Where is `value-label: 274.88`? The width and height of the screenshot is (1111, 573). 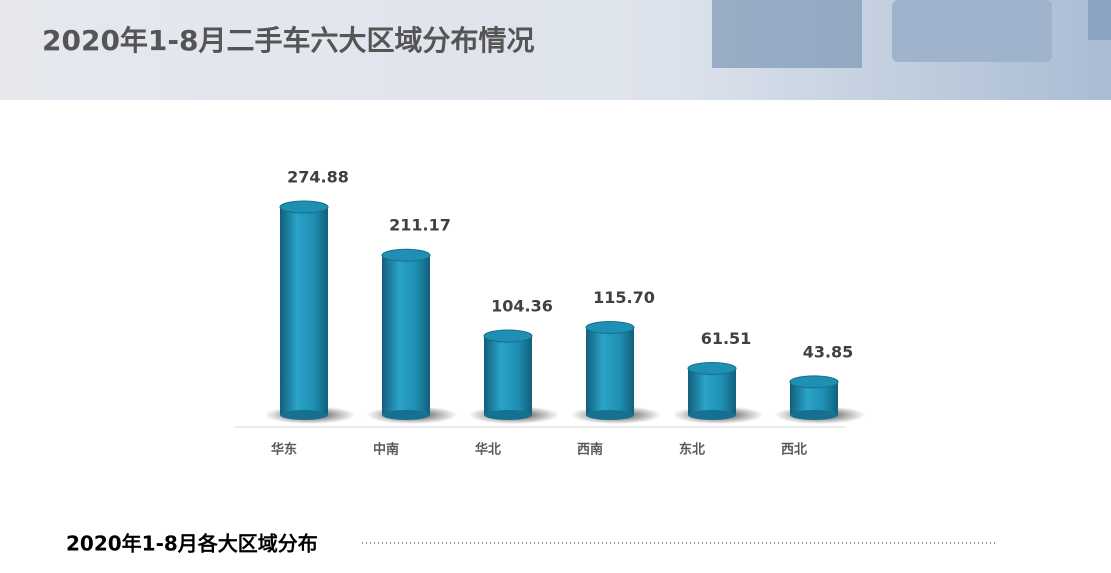 value-label: 274.88 is located at coordinates (318, 177).